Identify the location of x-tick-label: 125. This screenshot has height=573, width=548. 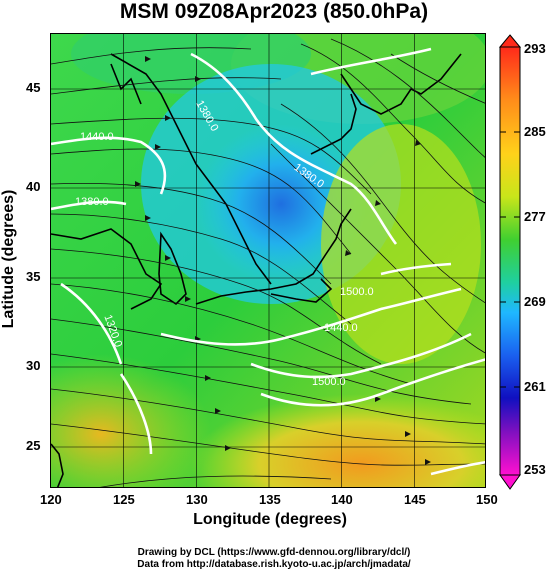
(124, 499).